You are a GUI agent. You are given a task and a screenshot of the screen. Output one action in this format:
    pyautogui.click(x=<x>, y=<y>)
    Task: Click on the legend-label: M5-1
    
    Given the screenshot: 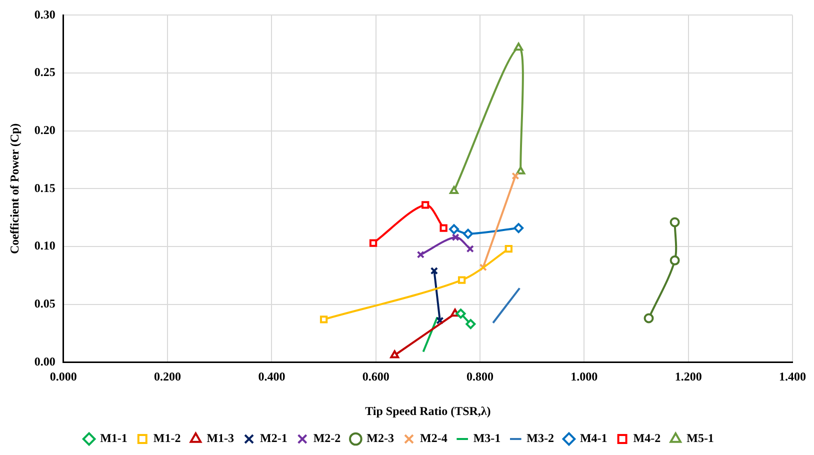 What is the action you would take?
    pyautogui.click(x=700, y=438)
    